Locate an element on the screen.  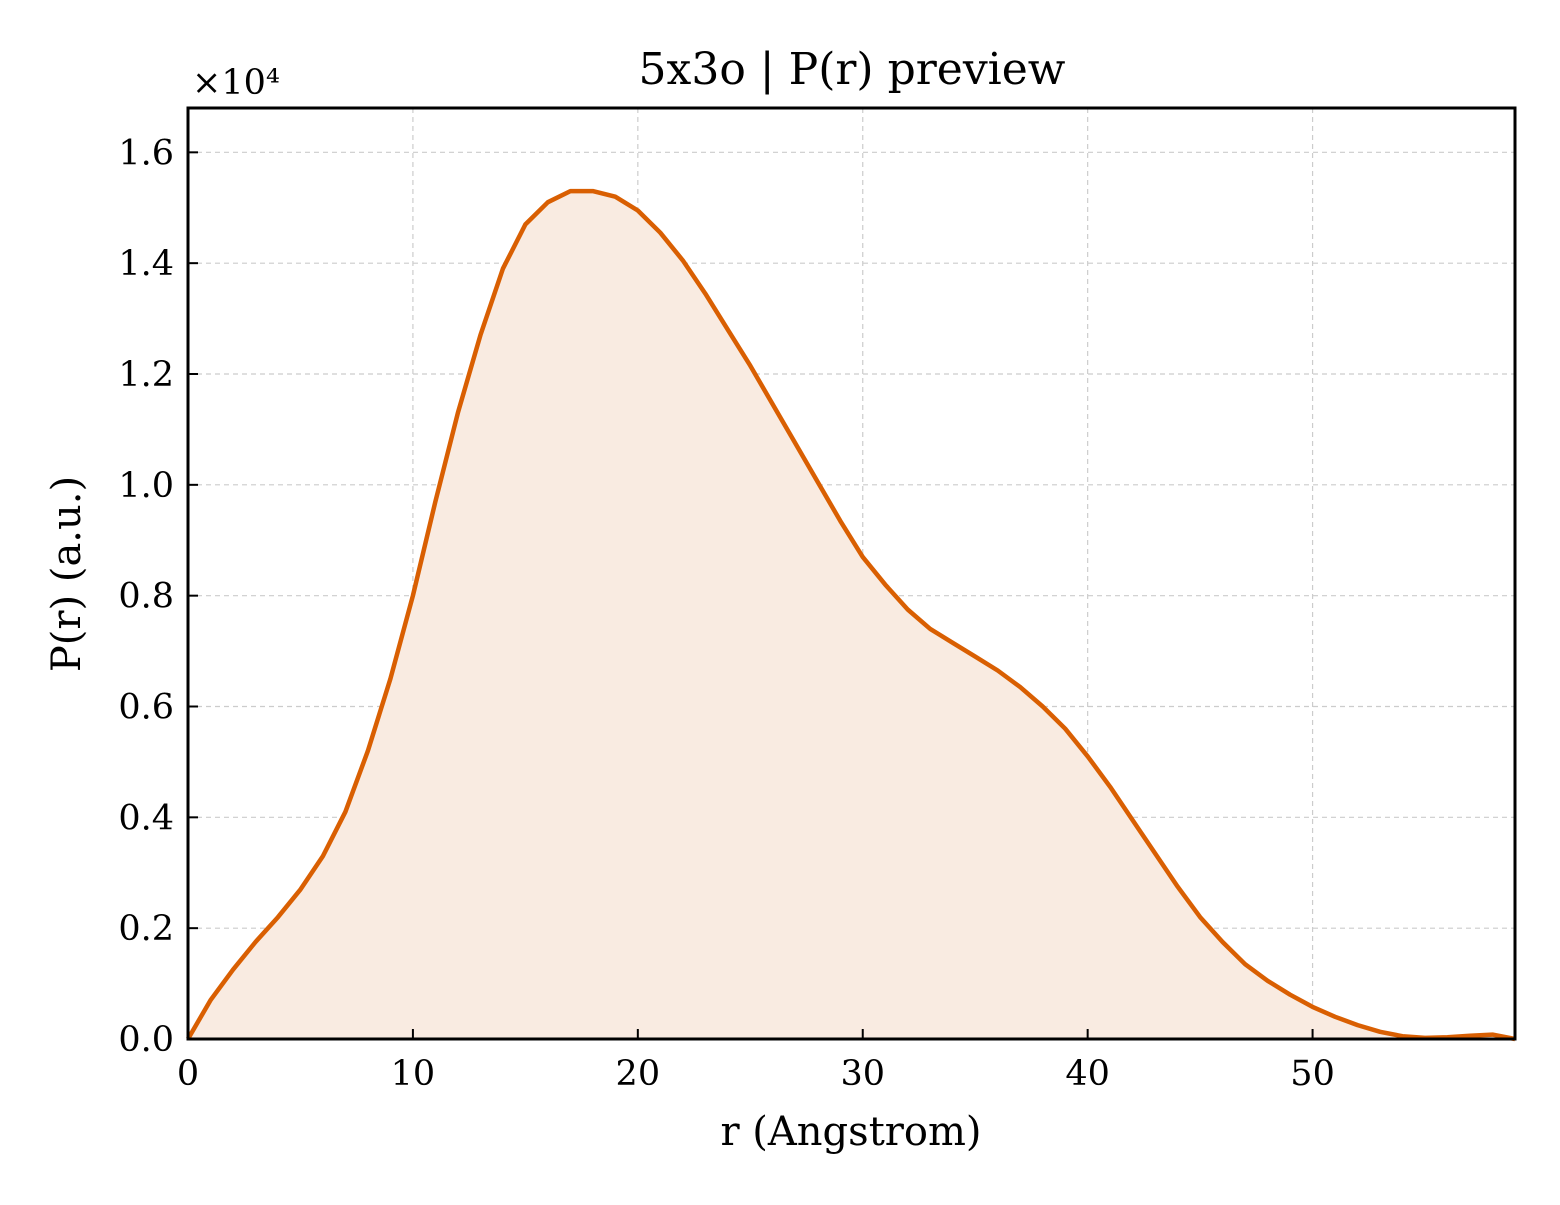
x-tick-label: 10 is located at coordinates (413, 1074).